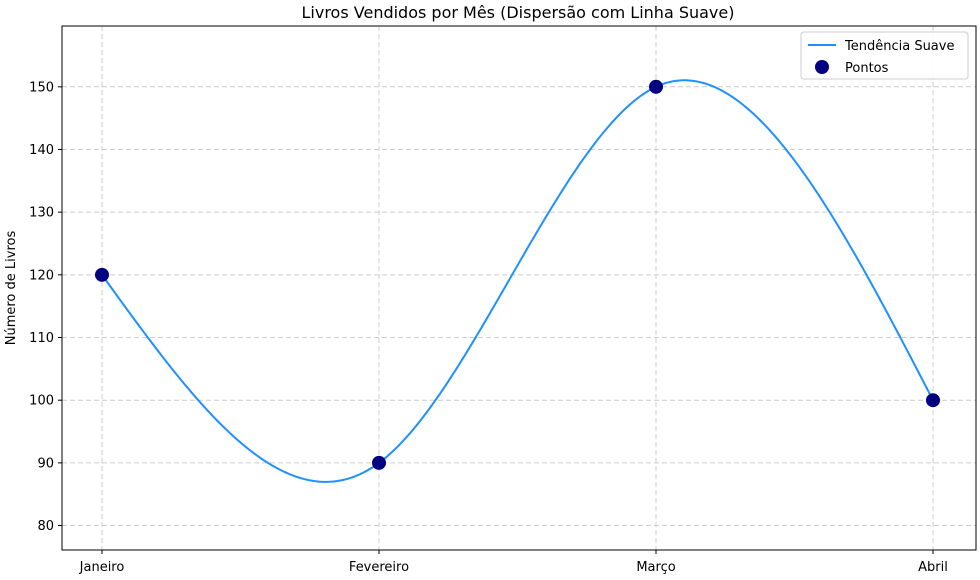 This screenshot has width=980, height=580. What do you see at coordinates (513, 562) in the screenshot?
I see `x-axis: Janeiro Fevereiro Março Abril` at bounding box center [513, 562].